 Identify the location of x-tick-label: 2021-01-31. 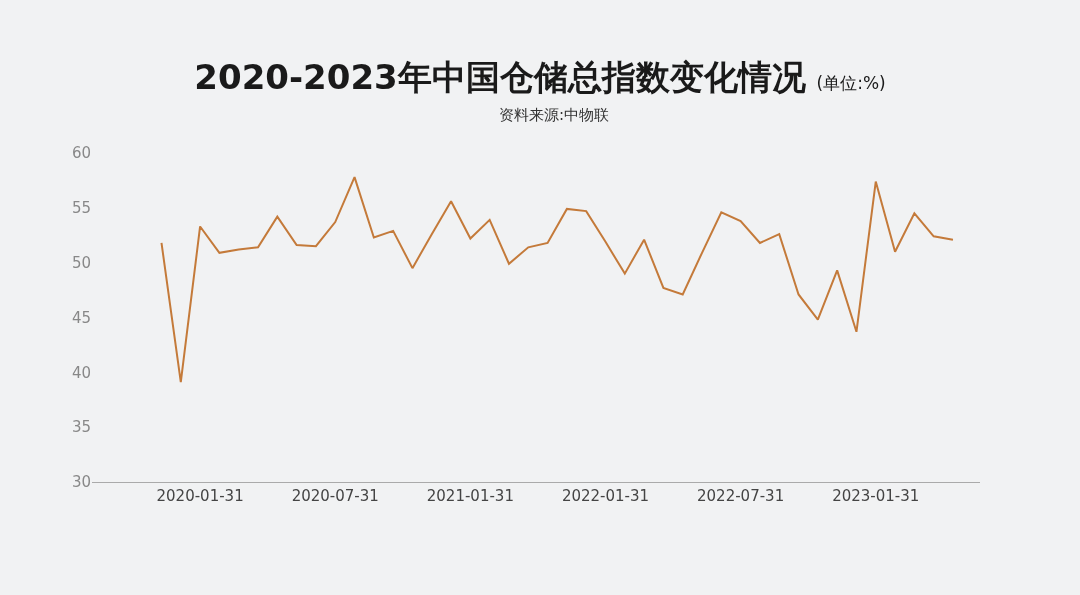
(470, 496).